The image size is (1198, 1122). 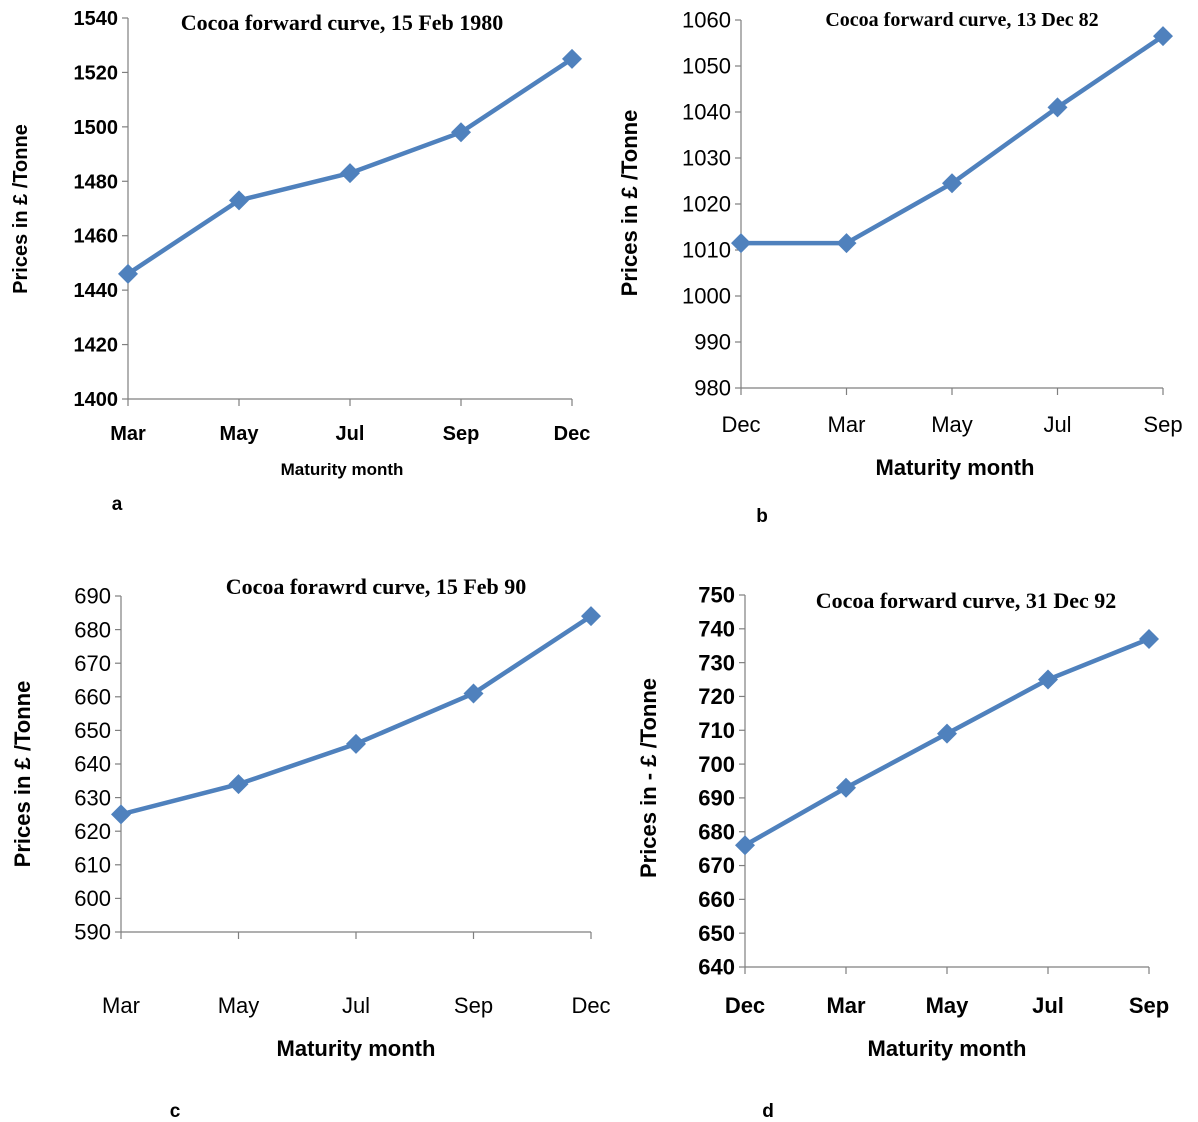 I want to click on panel-letter: b, so click(x=762, y=516).